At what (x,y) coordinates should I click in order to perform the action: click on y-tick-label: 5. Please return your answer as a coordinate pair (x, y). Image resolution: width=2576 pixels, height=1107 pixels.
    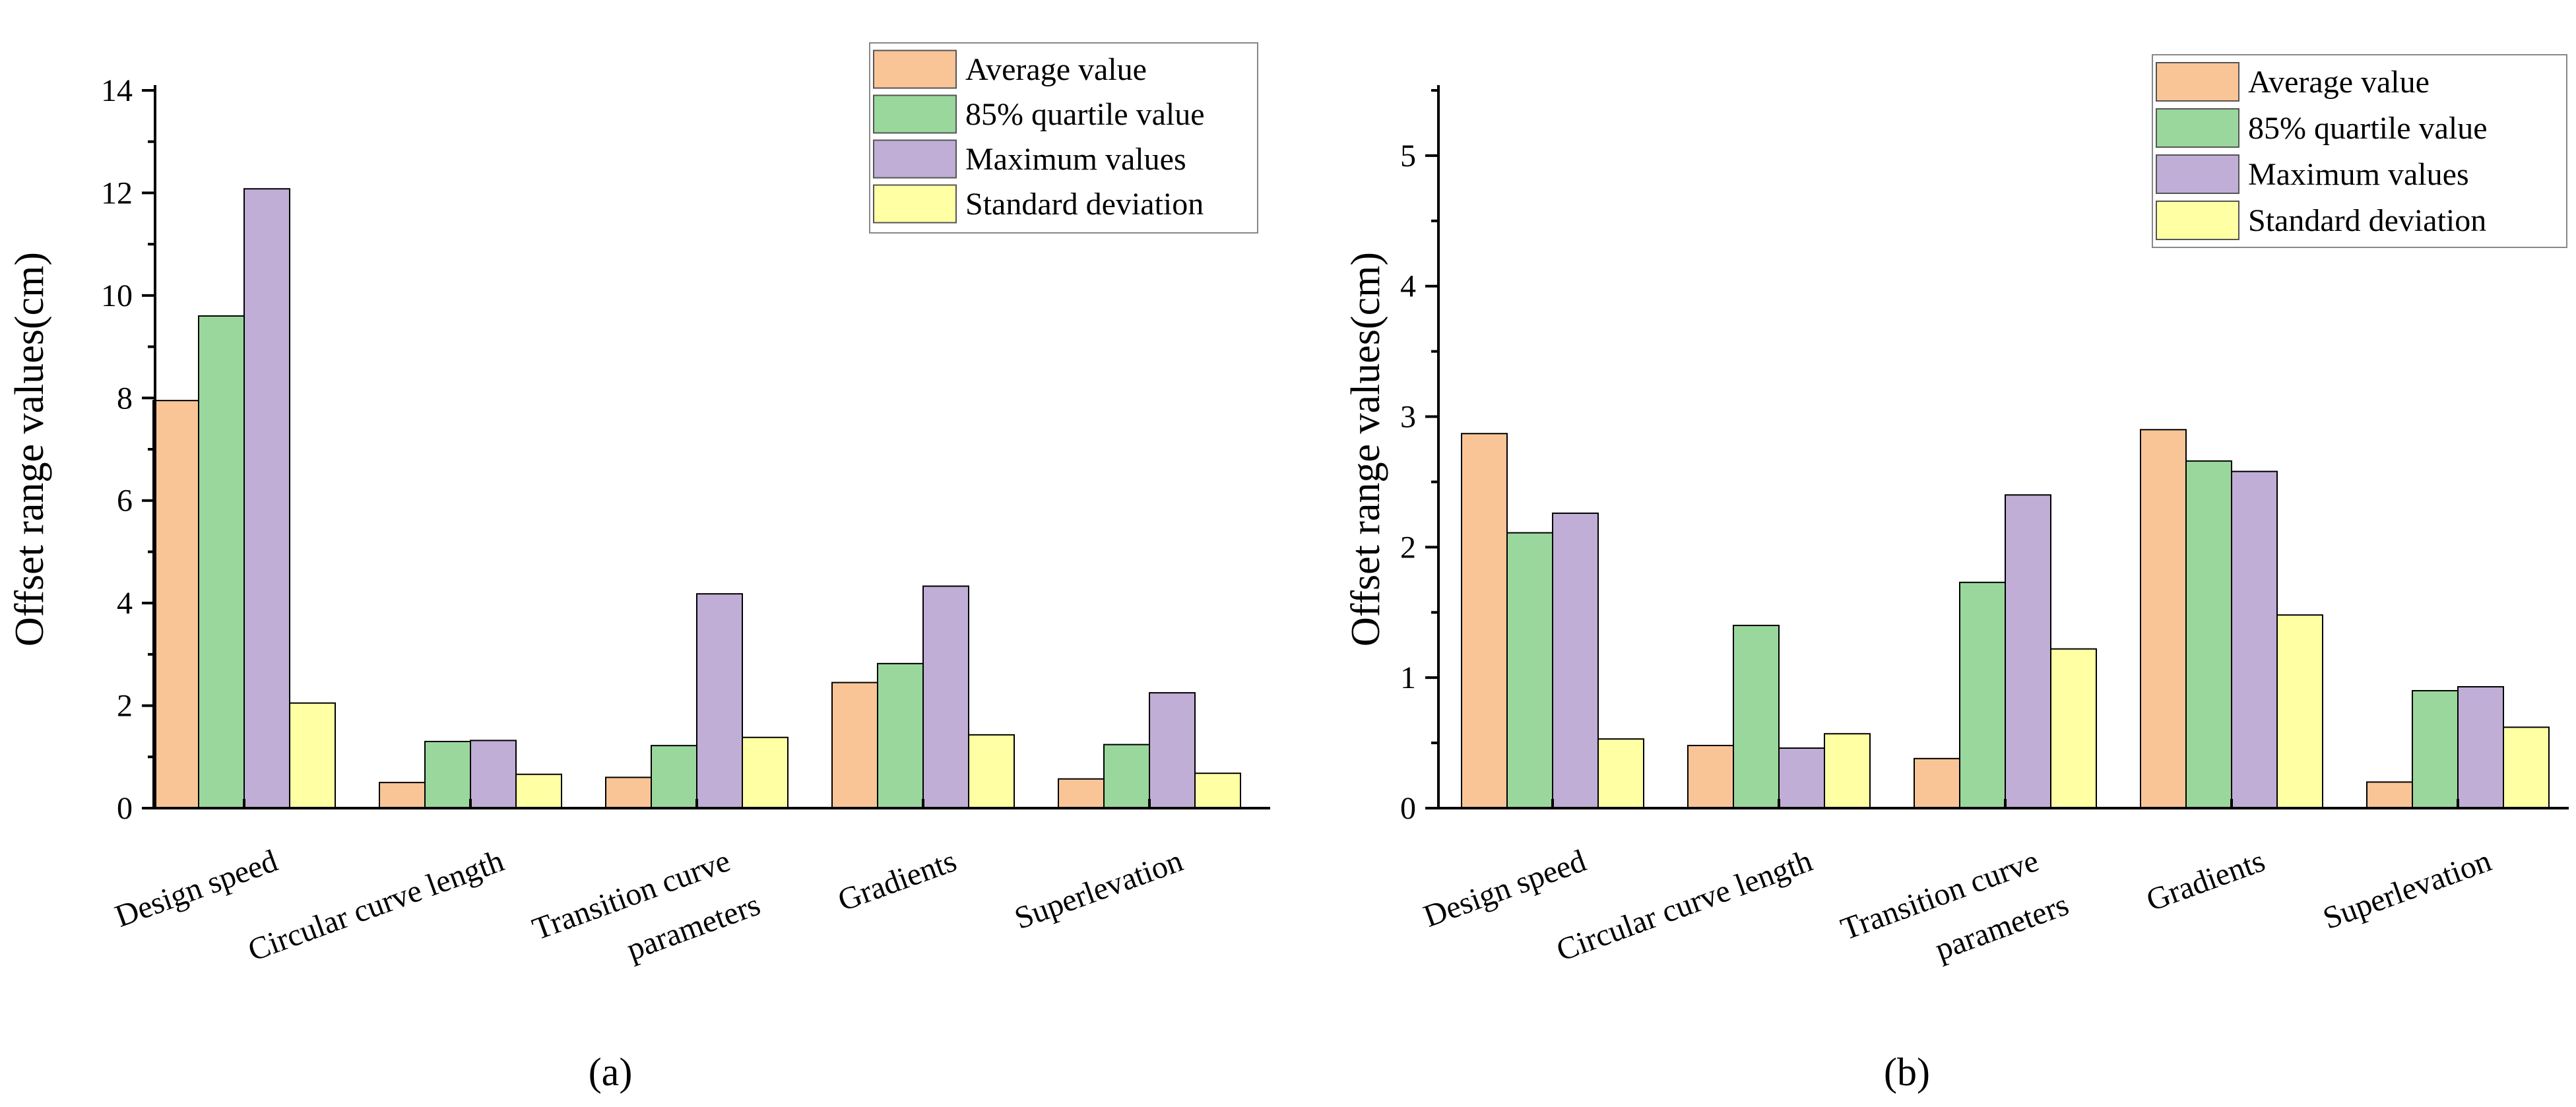
    Looking at the image, I should click on (1408, 156).